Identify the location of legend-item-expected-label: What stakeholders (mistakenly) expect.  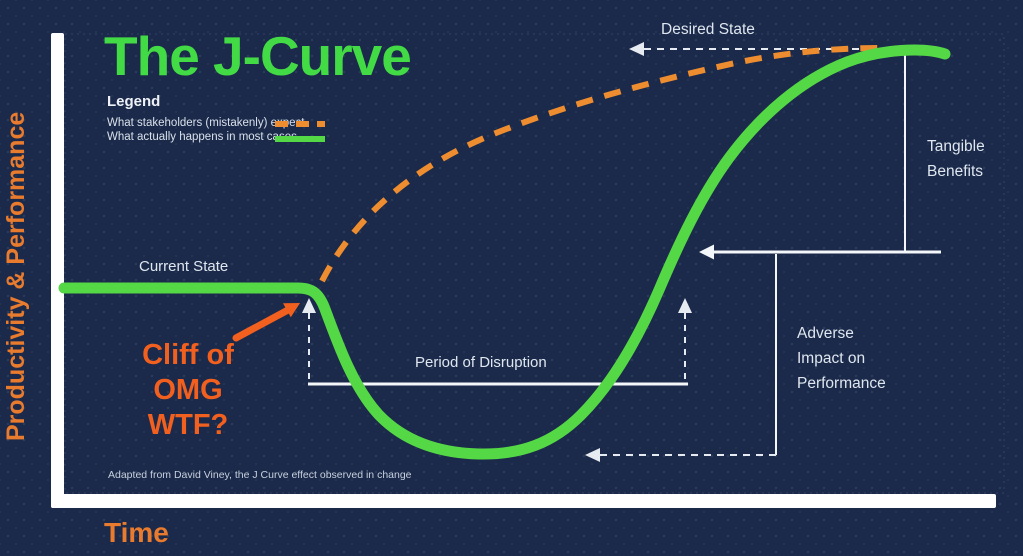
(206, 123).